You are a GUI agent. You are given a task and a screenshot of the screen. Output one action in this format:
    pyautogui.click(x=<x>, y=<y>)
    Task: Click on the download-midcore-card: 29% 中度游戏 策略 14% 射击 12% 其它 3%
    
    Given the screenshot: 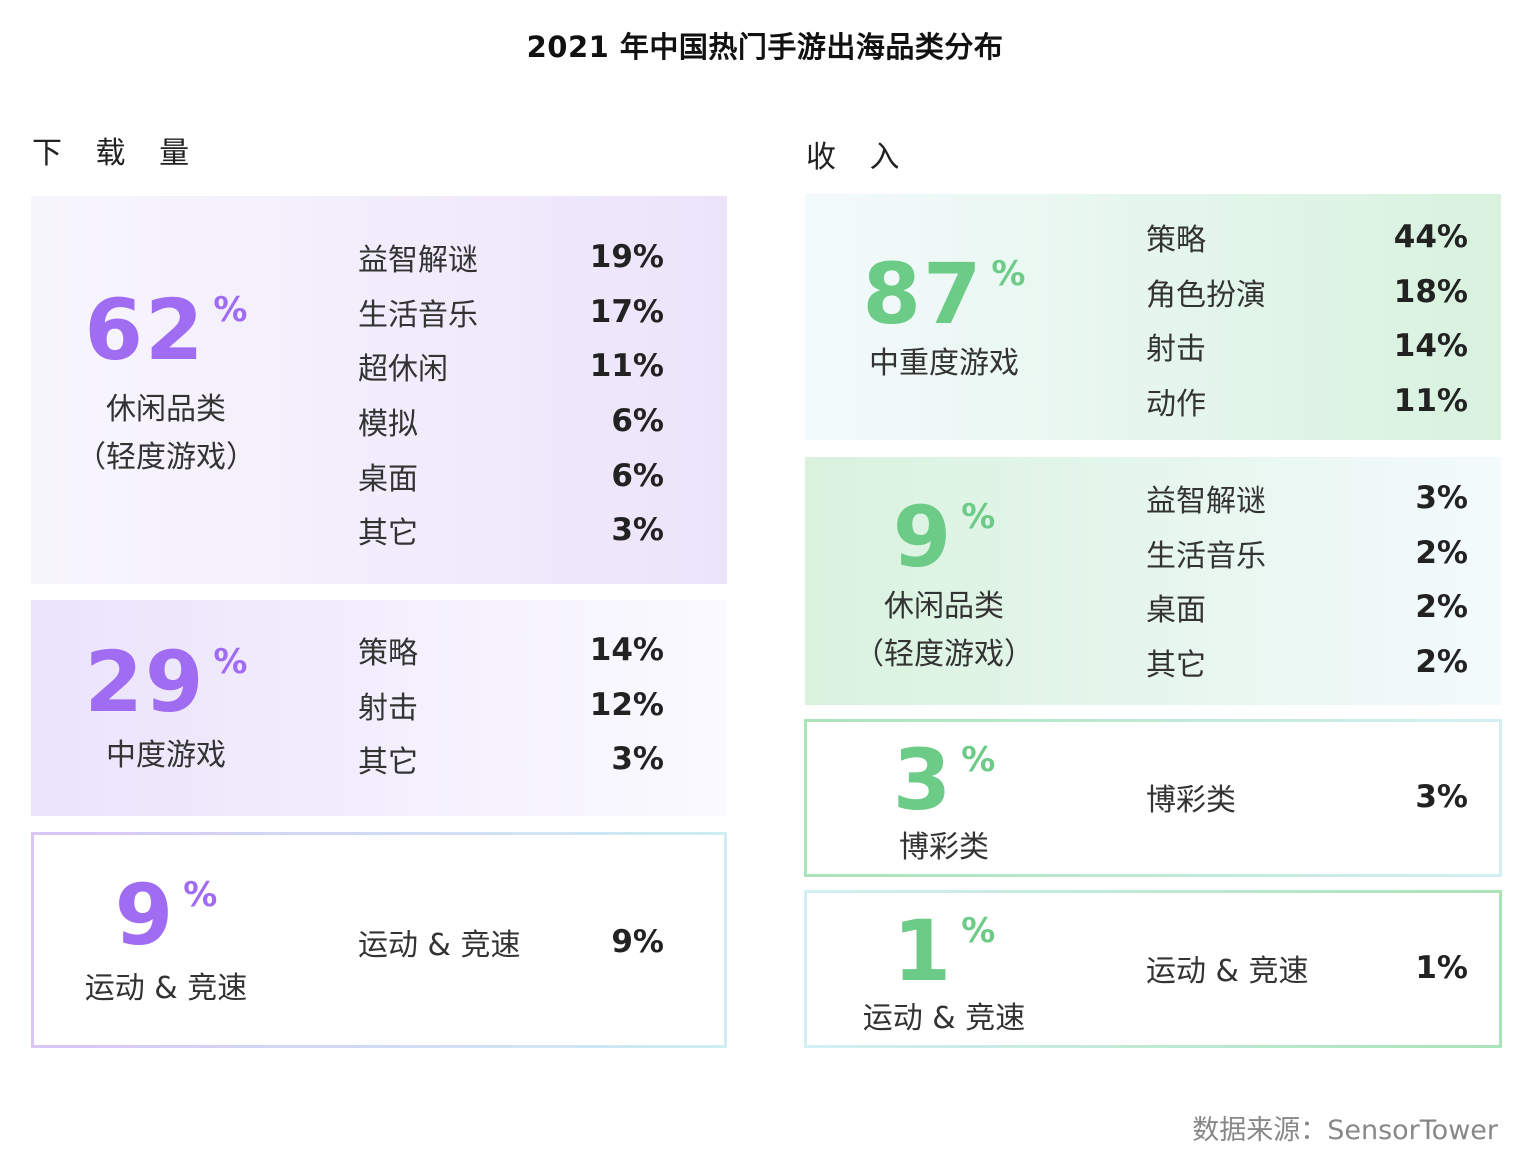 What is the action you would take?
    pyautogui.click(x=379, y=708)
    